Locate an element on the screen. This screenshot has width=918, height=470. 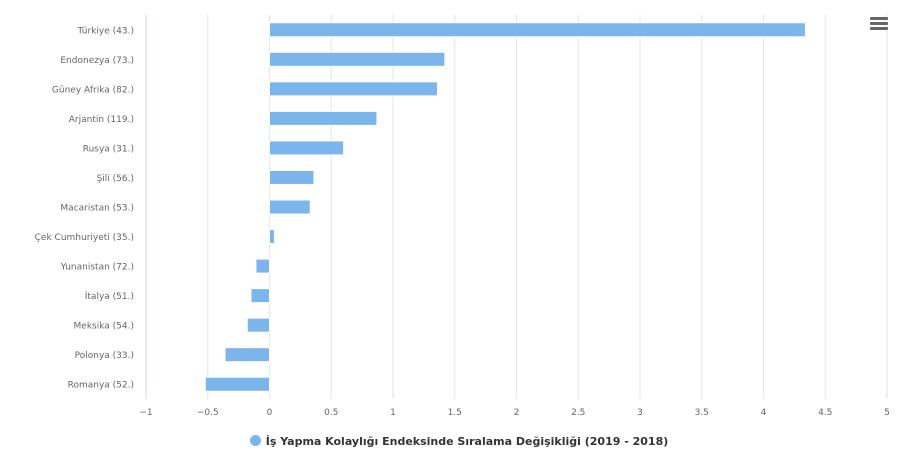
x-tick-label: −1 is located at coordinates (145, 413).